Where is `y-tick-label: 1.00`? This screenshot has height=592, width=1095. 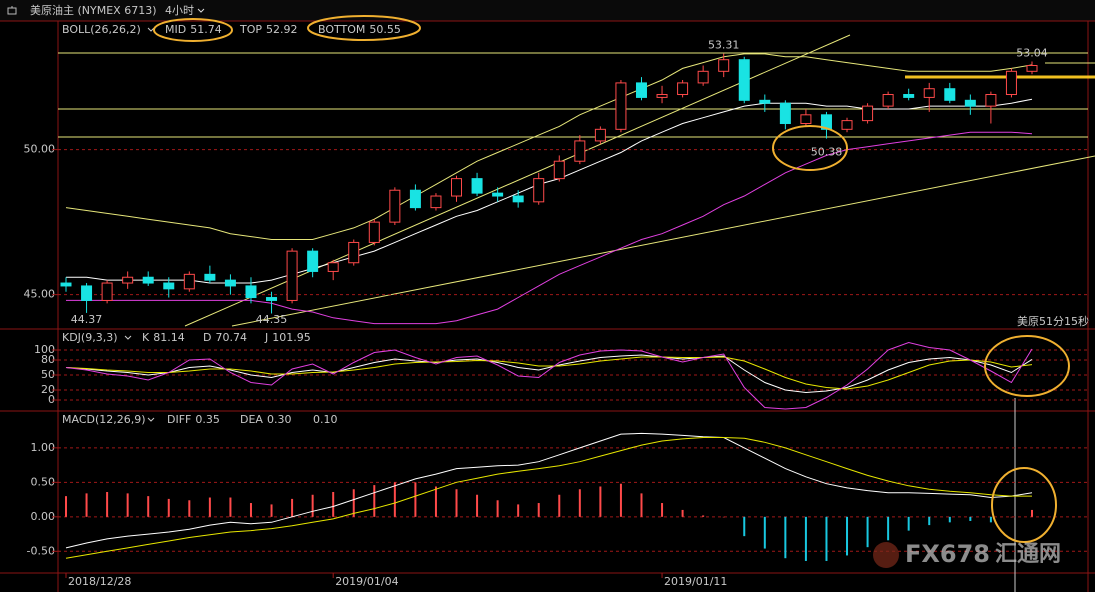 y-tick-label: 1.00 is located at coordinates (43, 447).